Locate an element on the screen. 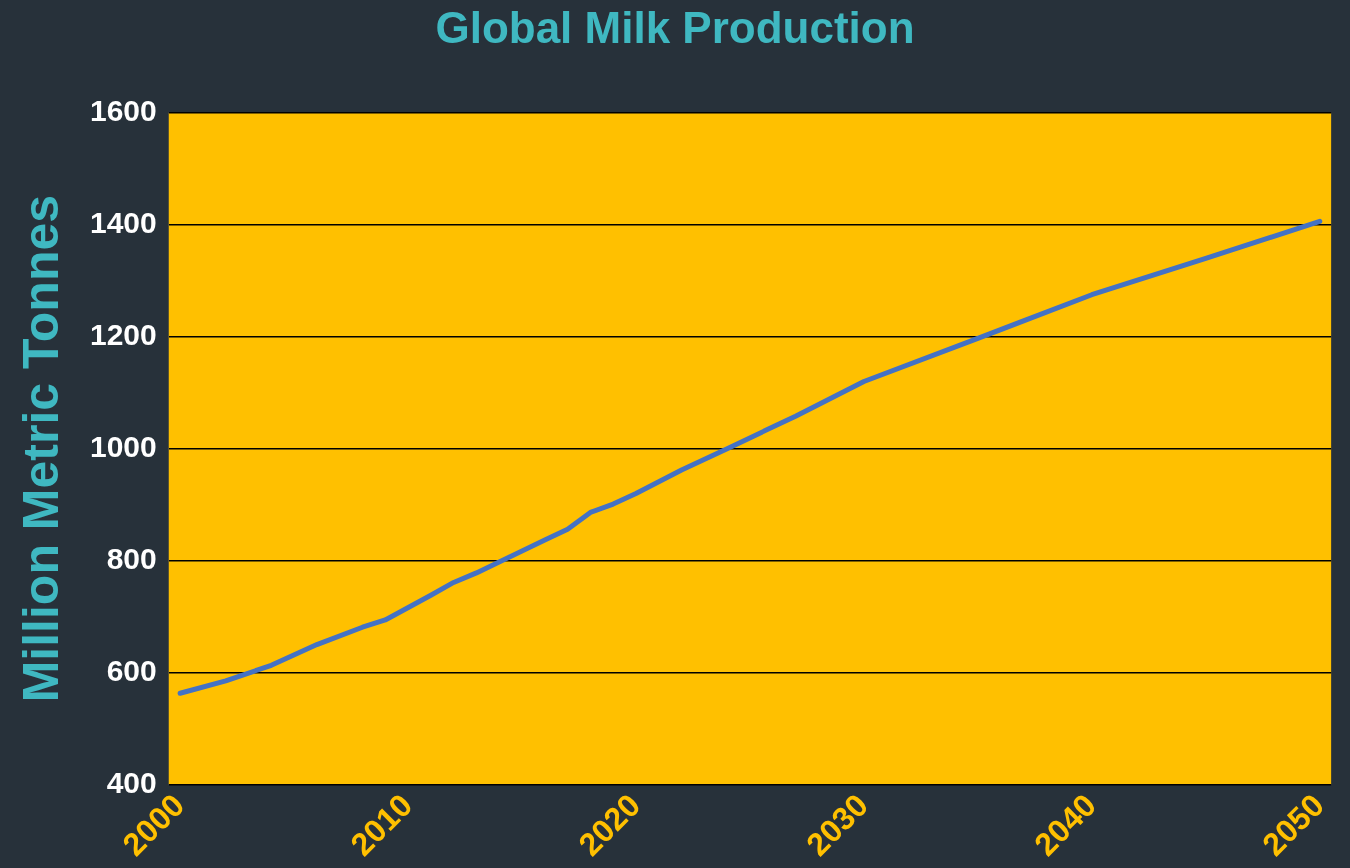 This screenshot has height=868, width=1350. y-tick-label: 400 is located at coordinates (131, 782).